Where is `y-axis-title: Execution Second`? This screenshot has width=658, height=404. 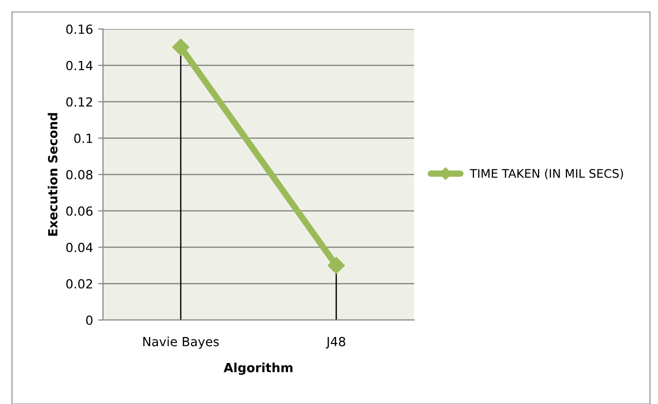
y-axis-title: Execution Second is located at coordinates (53, 174).